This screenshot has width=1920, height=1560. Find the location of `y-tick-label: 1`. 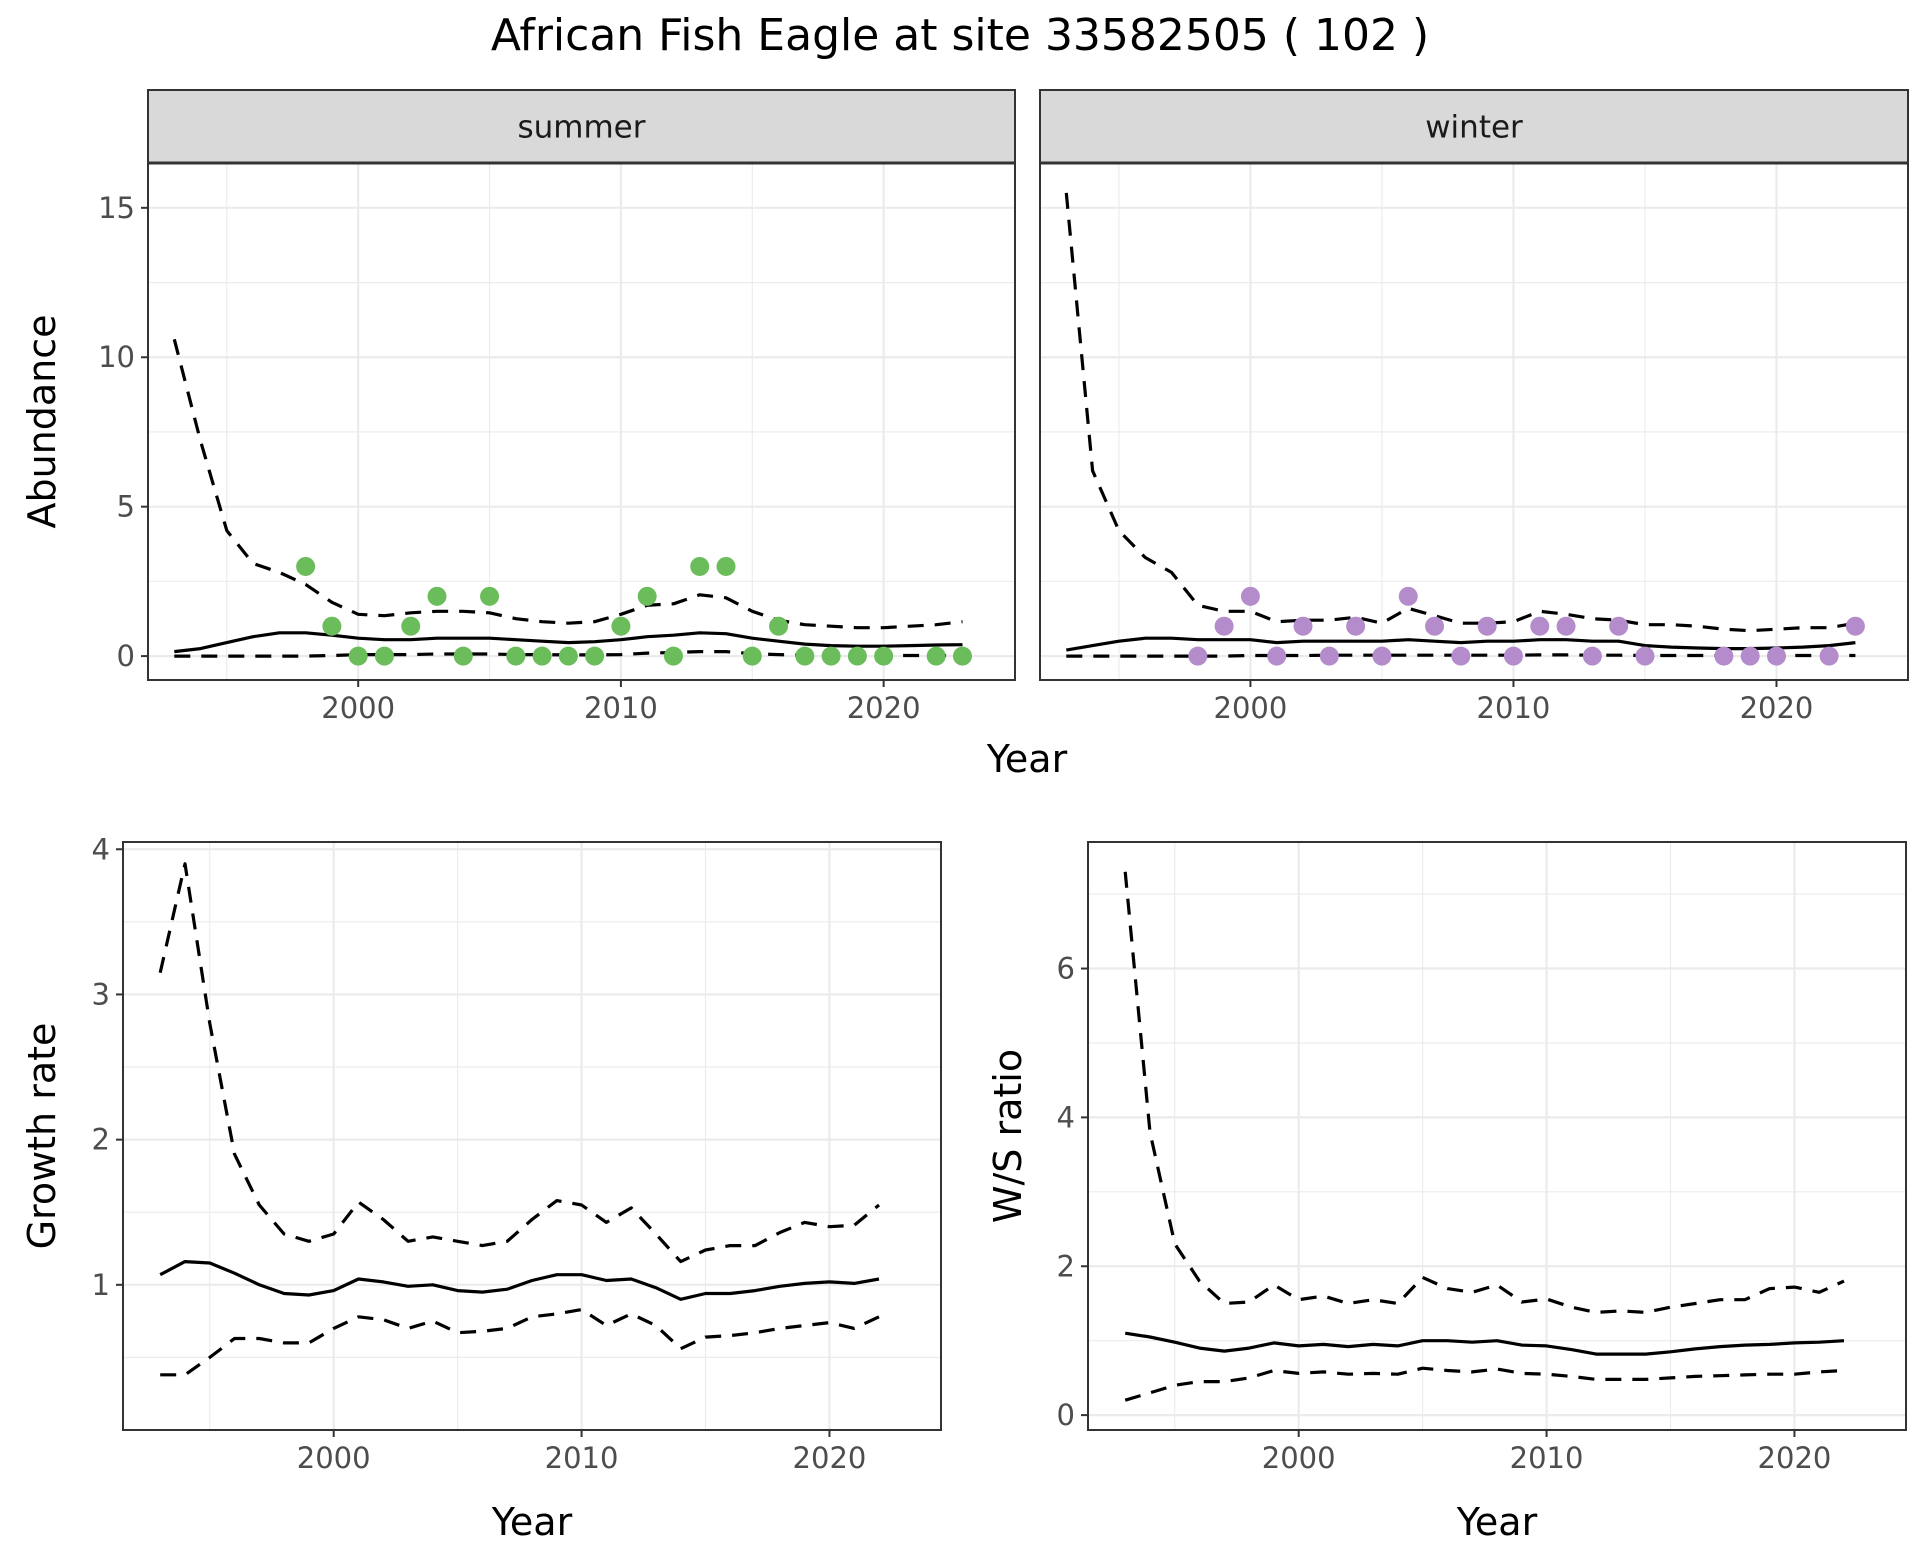

y-tick-label: 1 is located at coordinates (101, 1285).